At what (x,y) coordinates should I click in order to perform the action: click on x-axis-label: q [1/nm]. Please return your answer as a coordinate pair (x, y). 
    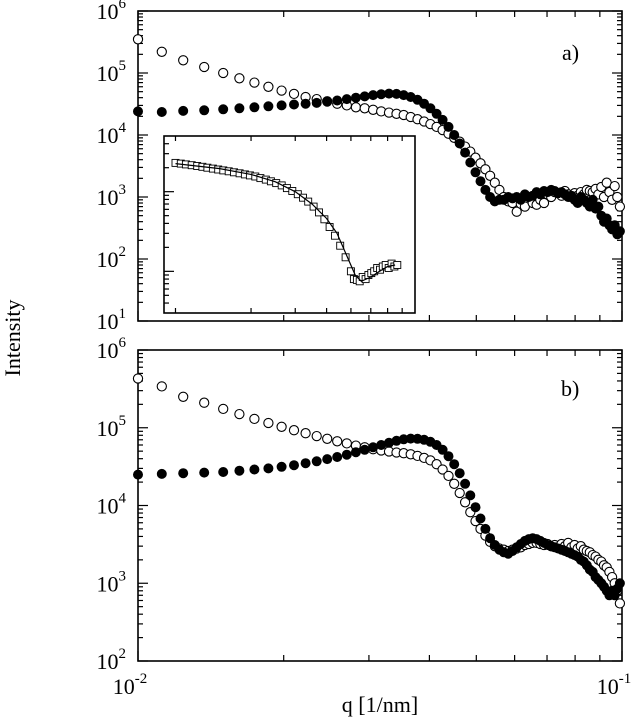
    Looking at the image, I should click on (380, 704).